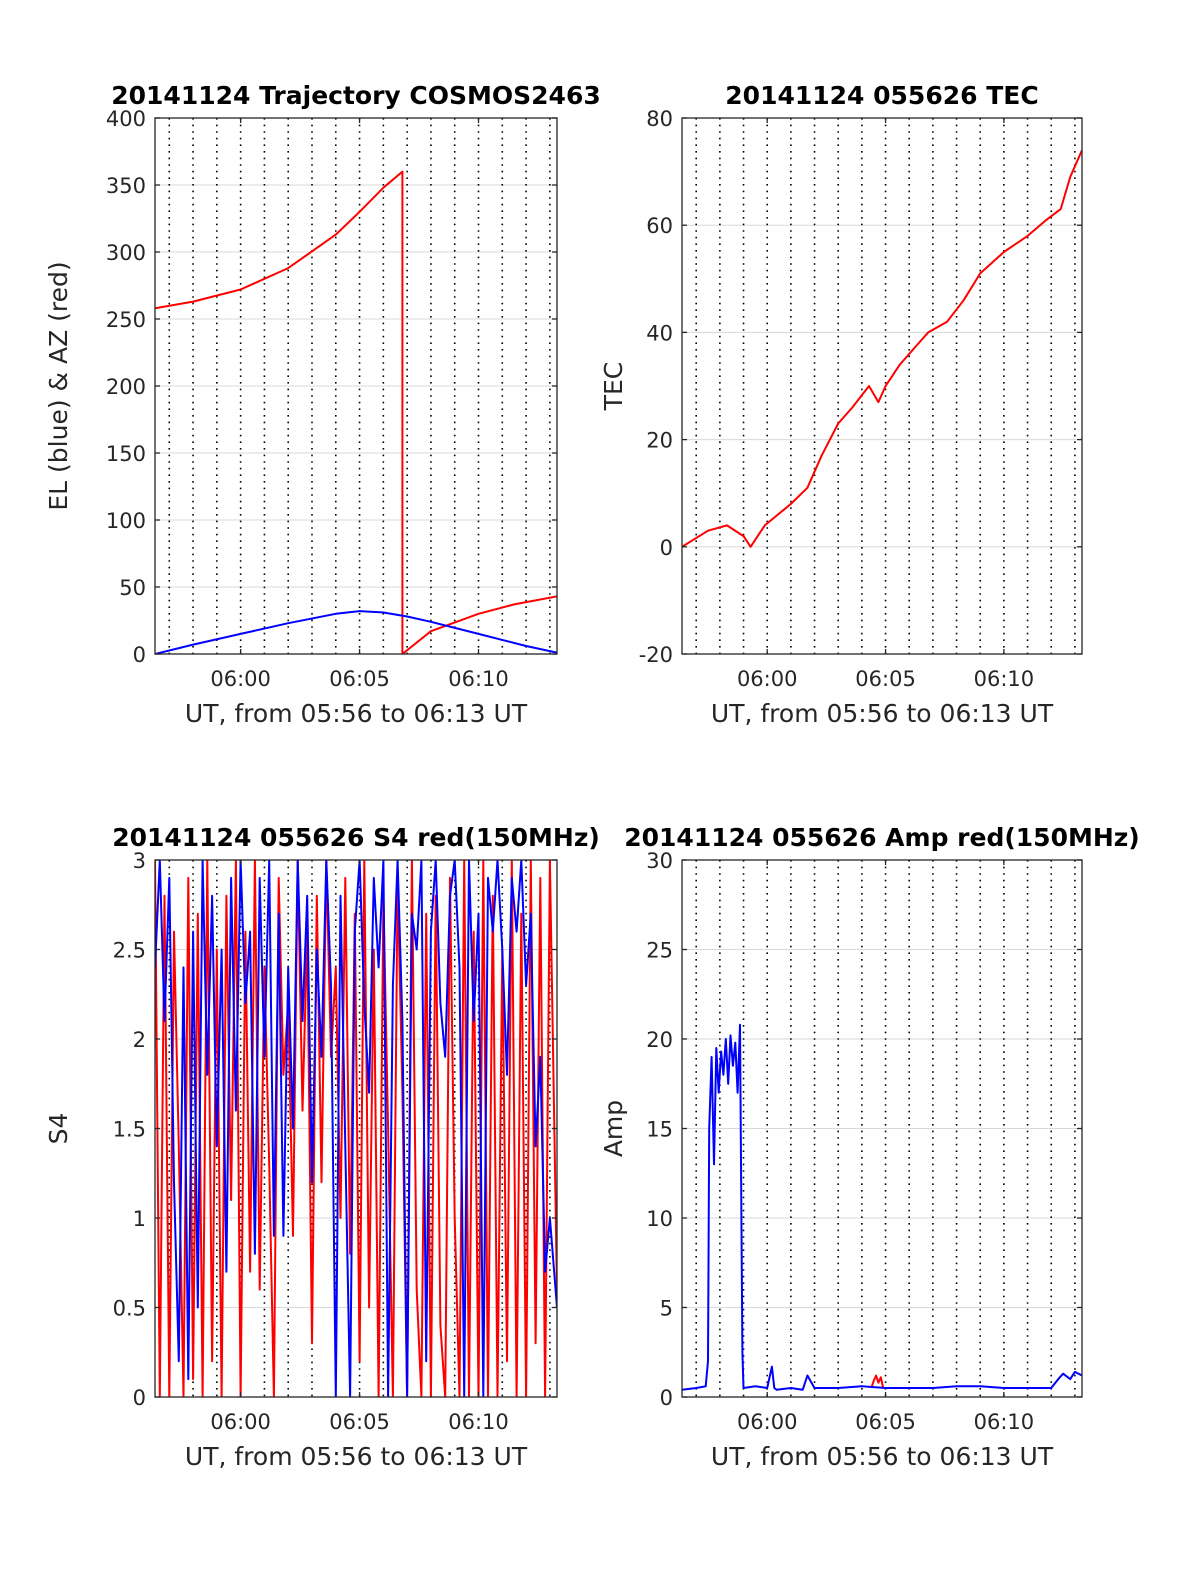 The image size is (1200, 1575). I want to click on y-tick-label: 10, so click(659, 1219).